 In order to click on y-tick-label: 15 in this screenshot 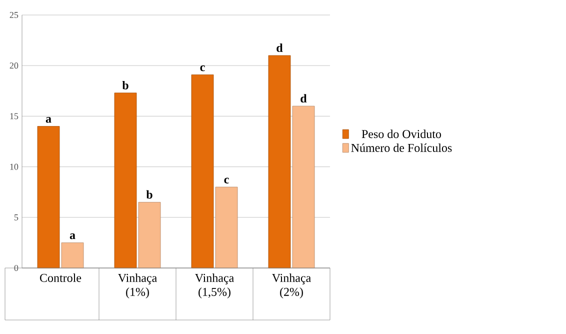, I will do `click(14, 116)`.